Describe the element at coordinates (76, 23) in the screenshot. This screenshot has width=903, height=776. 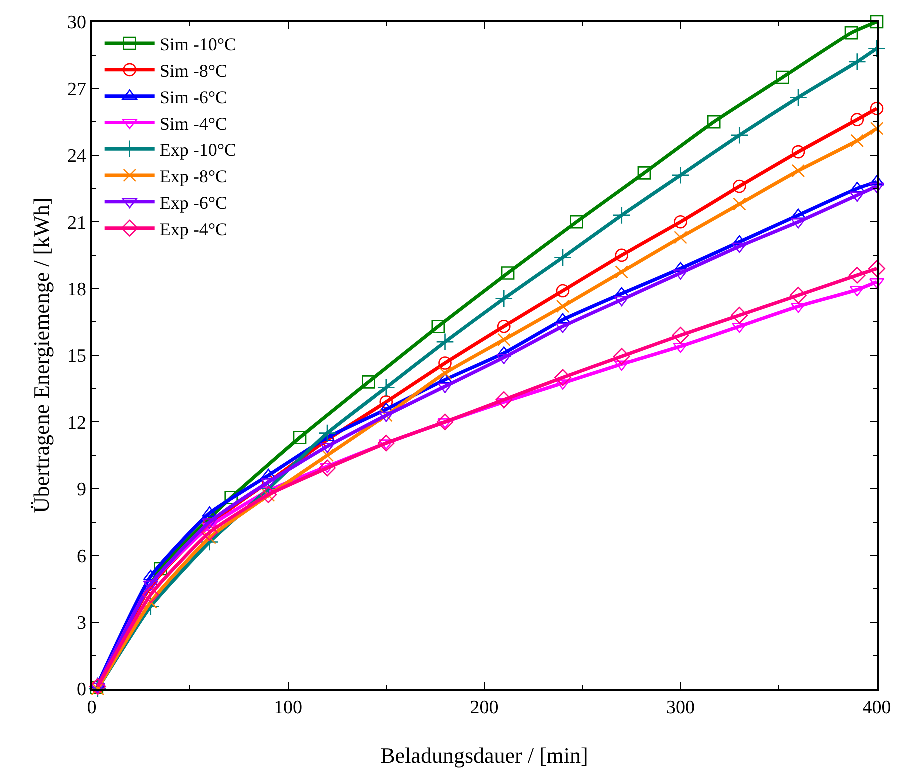
I see `y-tick-label: 30` at that location.